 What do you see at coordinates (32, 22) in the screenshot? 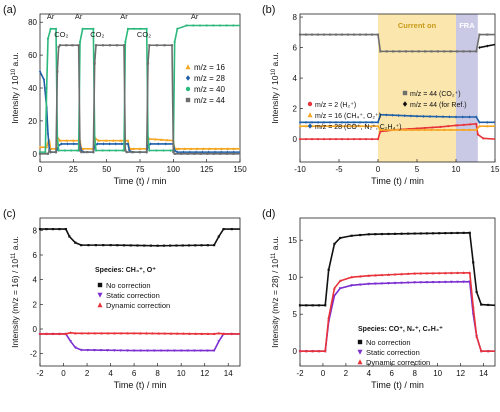
I see `y-tick-label: 80` at bounding box center [32, 22].